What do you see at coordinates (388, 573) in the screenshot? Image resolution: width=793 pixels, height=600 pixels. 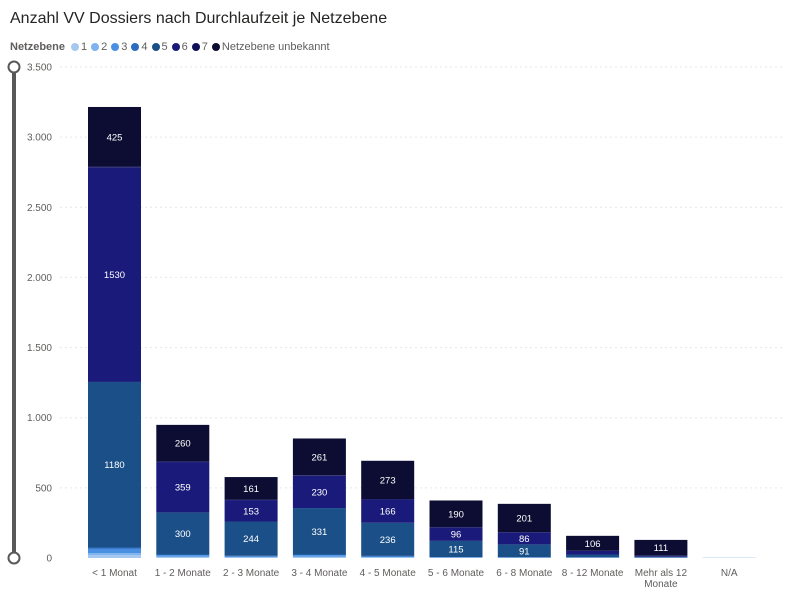 I see `x-tick-label: 4 - 5 Monate` at bounding box center [388, 573].